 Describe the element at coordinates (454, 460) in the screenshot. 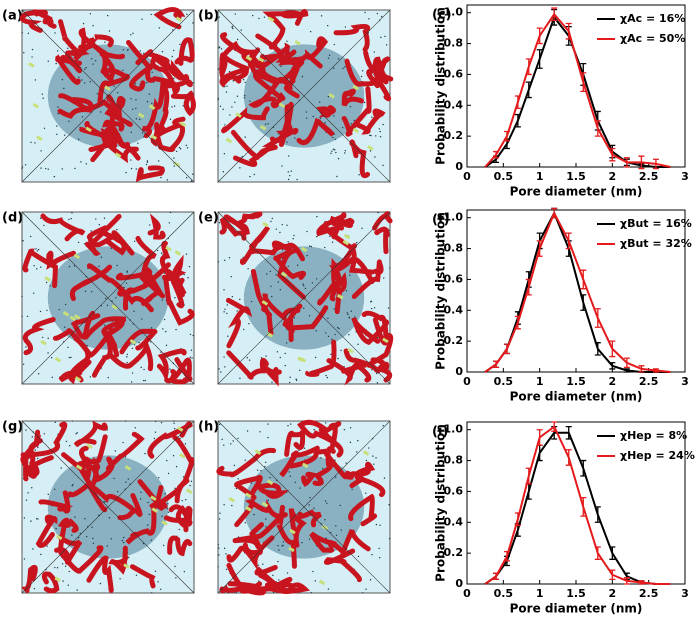

I see `y-tick-label: 0.8` at that location.